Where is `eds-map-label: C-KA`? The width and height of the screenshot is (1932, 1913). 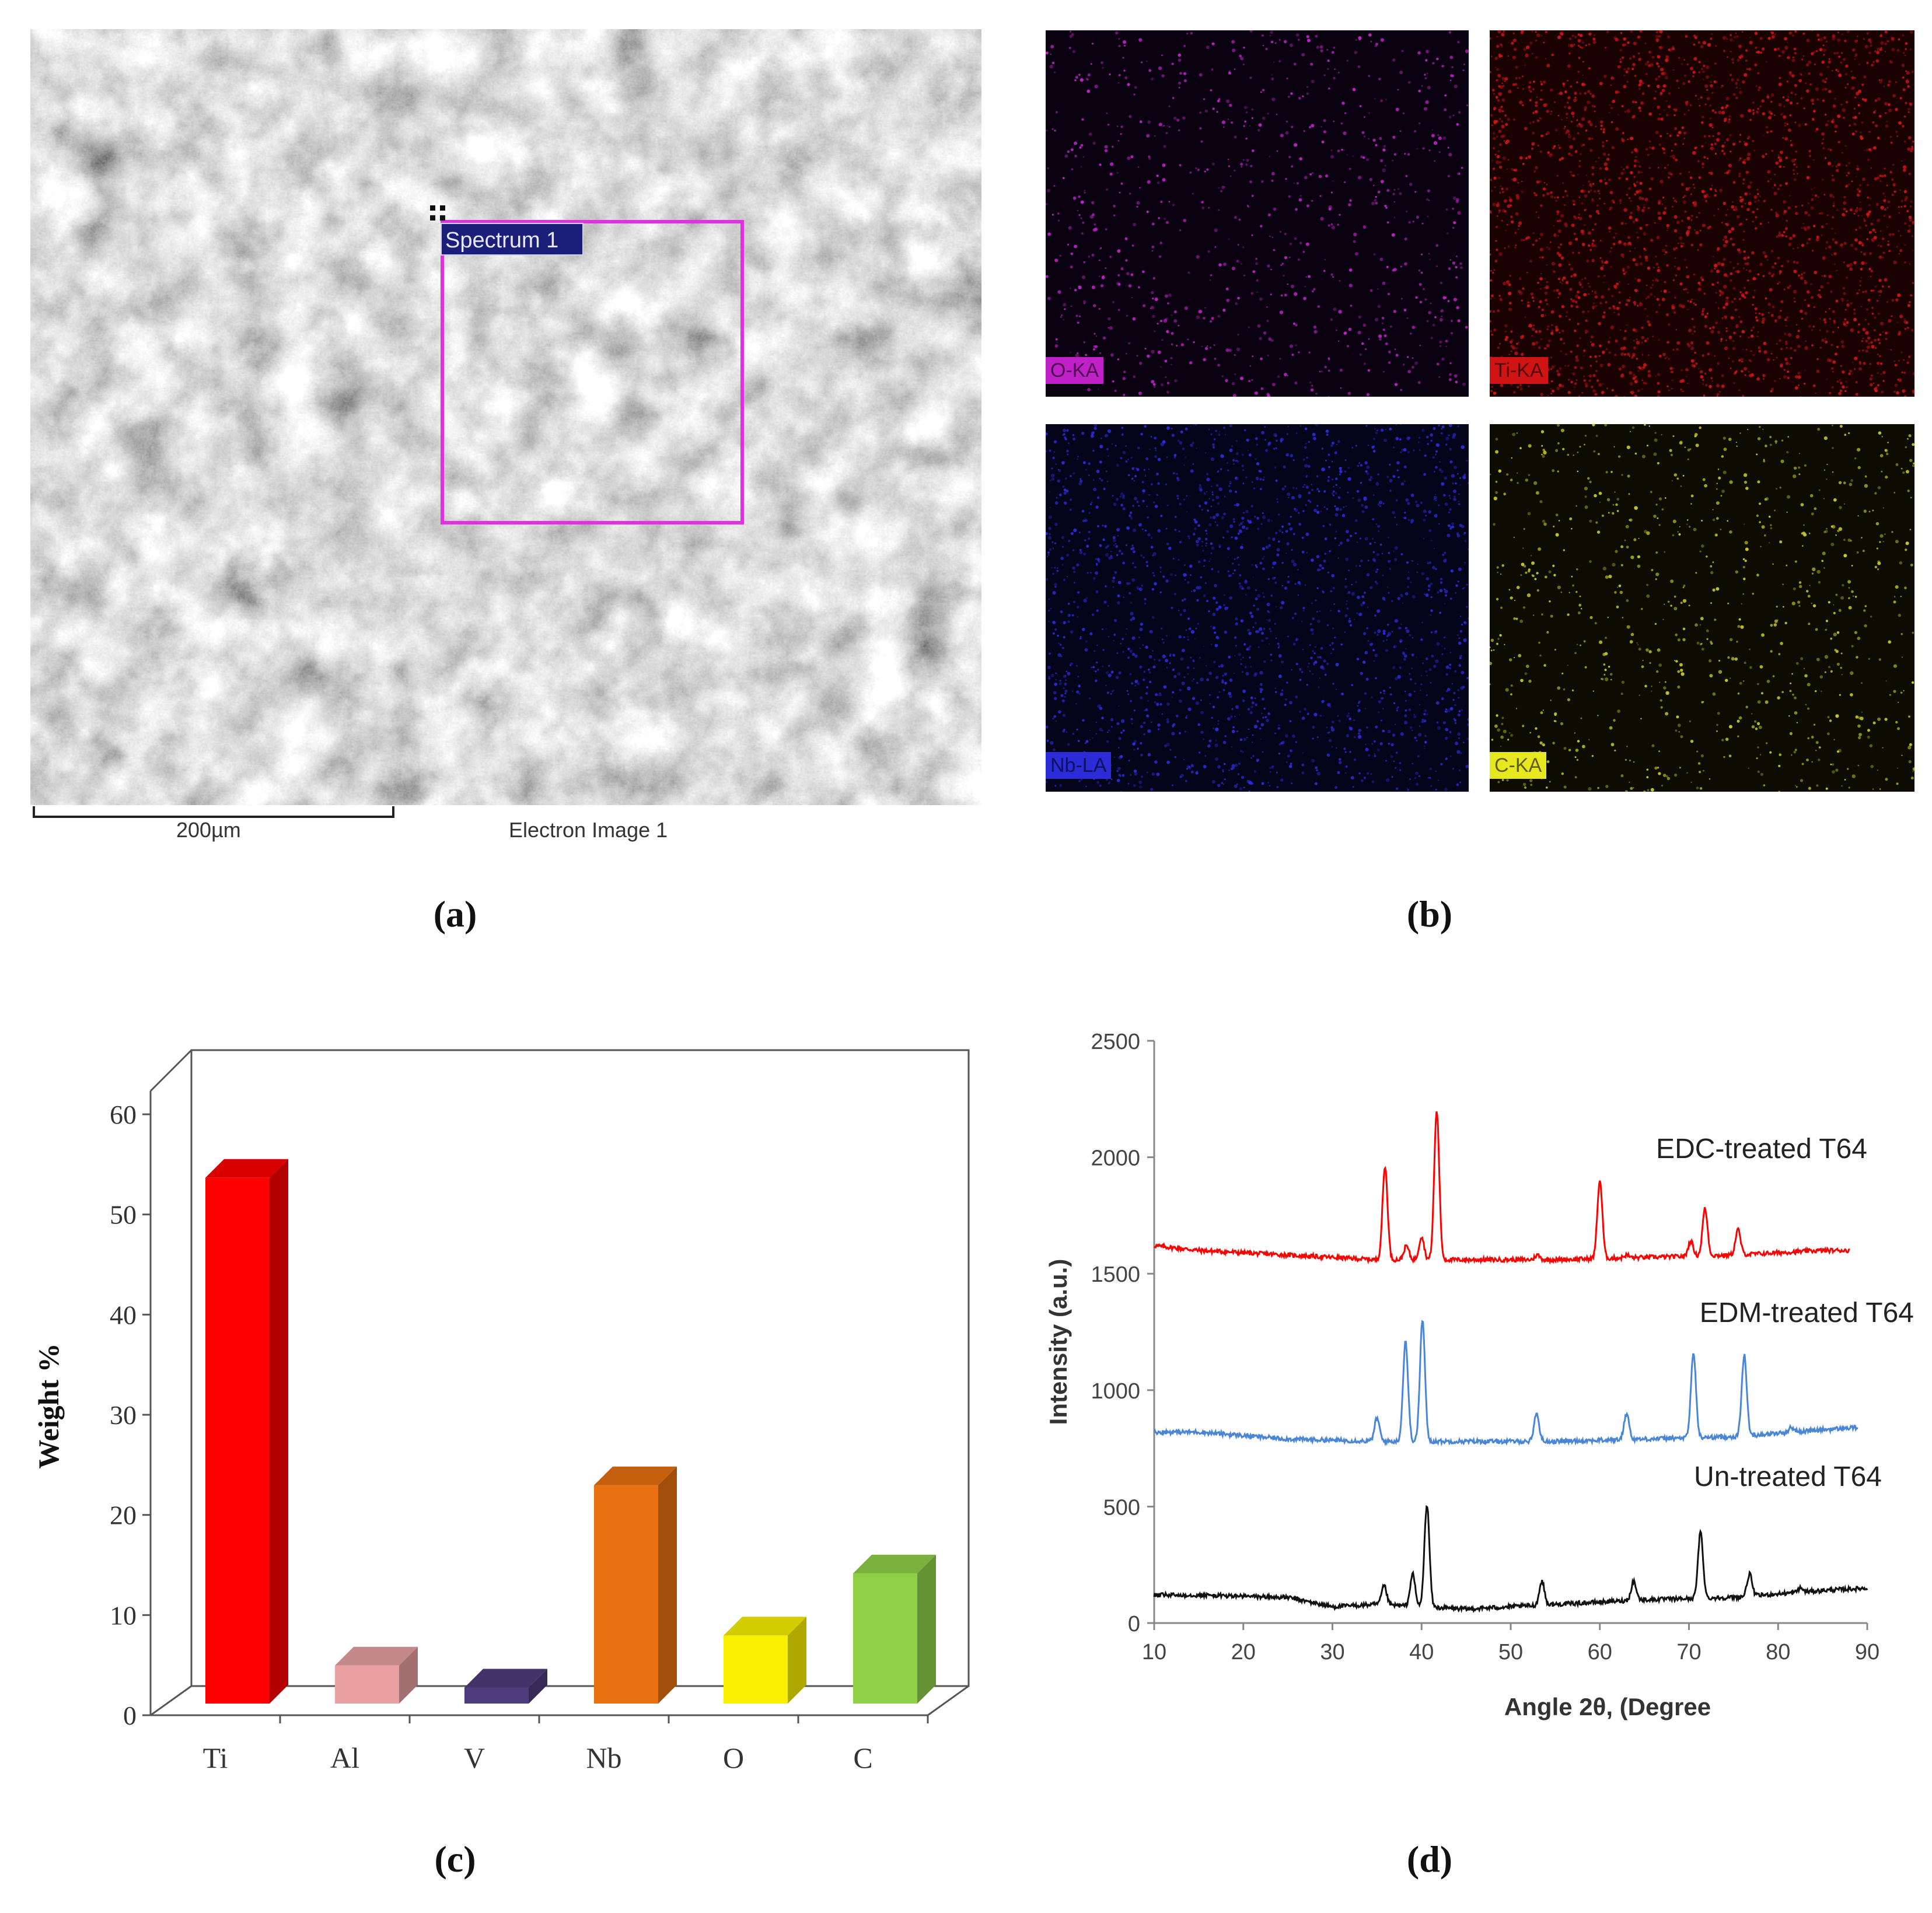 eds-map-label: C-KA is located at coordinates (1518, 766).